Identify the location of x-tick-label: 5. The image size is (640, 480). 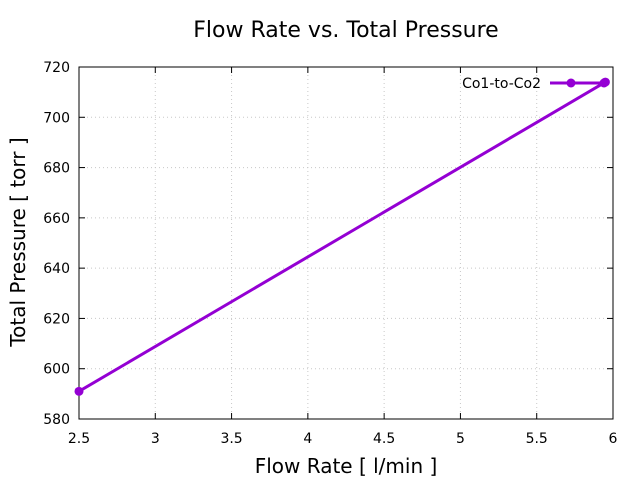
(460, 439).